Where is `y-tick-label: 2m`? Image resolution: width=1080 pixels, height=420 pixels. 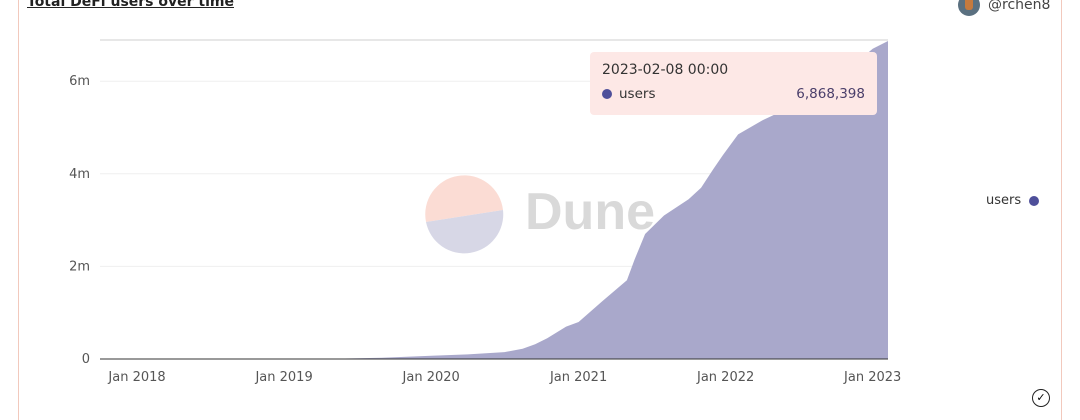
y-tick-label: 2m is located at coordinates (79, 266).